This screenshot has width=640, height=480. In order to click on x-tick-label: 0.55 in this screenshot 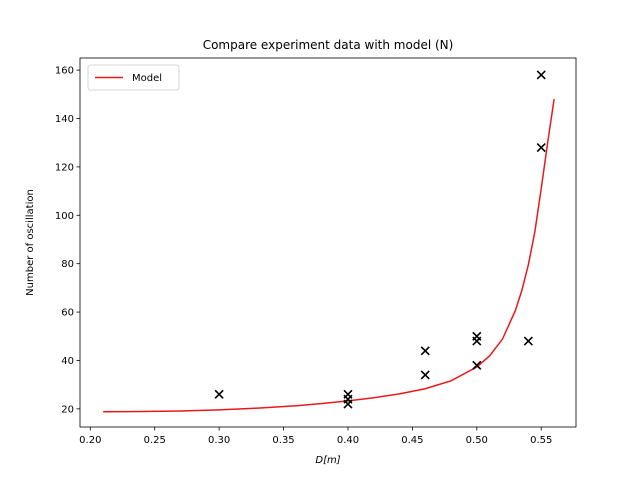, I will do `click(541, 440)`.